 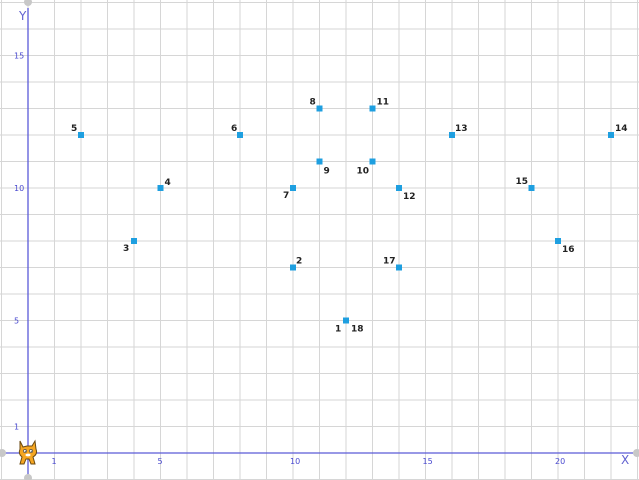 What do you see at coordinates (383, 103) in the screenshot?
I see `point-label-11: 11` at bounding box center [383, 103].